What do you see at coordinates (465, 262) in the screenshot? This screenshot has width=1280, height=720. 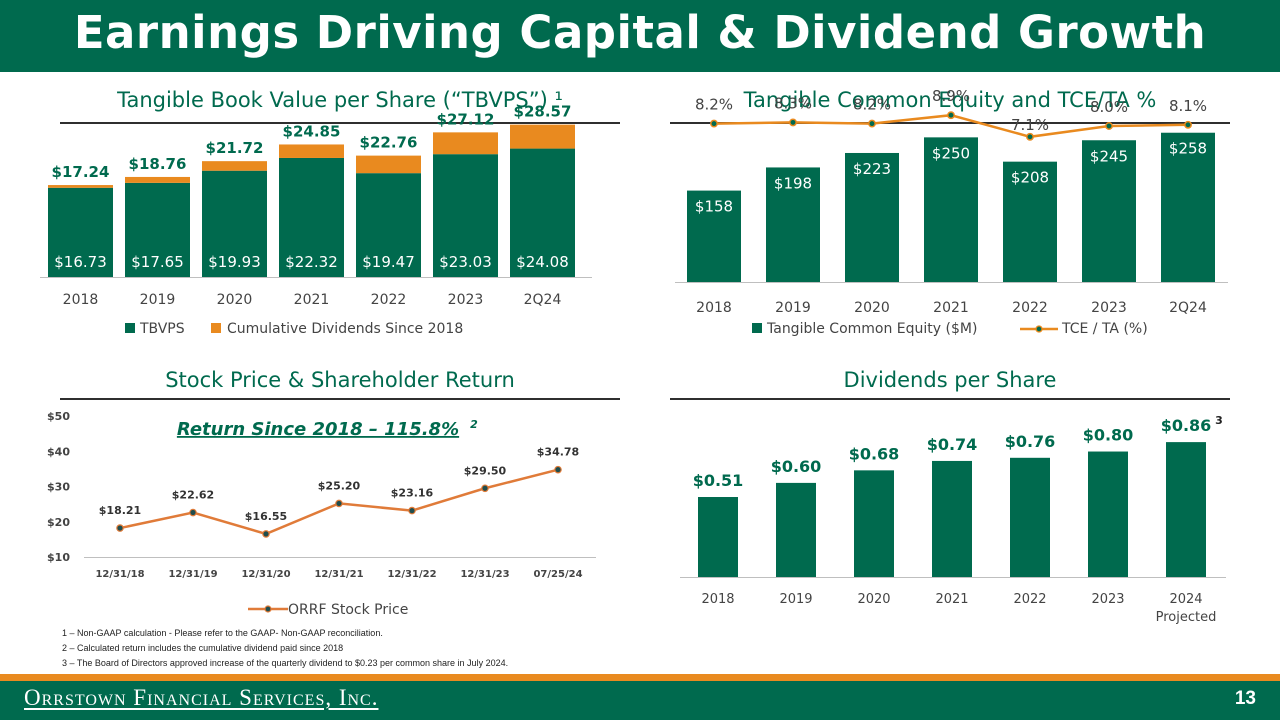 I see `tbvps-bar-label: $23.03` at bounding box center [465, 262].